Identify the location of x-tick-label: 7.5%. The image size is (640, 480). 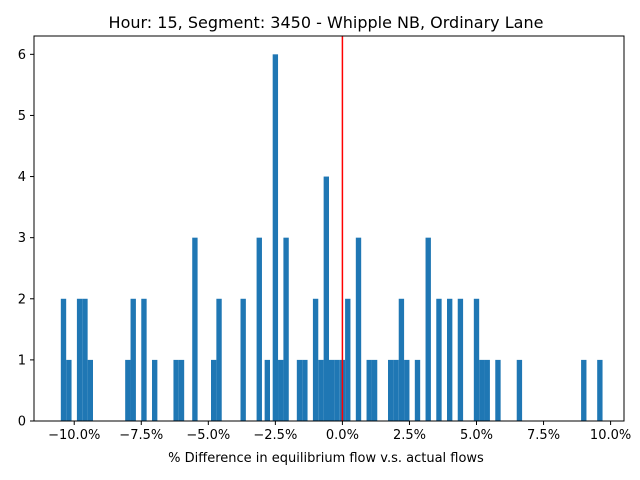
(543, 435).